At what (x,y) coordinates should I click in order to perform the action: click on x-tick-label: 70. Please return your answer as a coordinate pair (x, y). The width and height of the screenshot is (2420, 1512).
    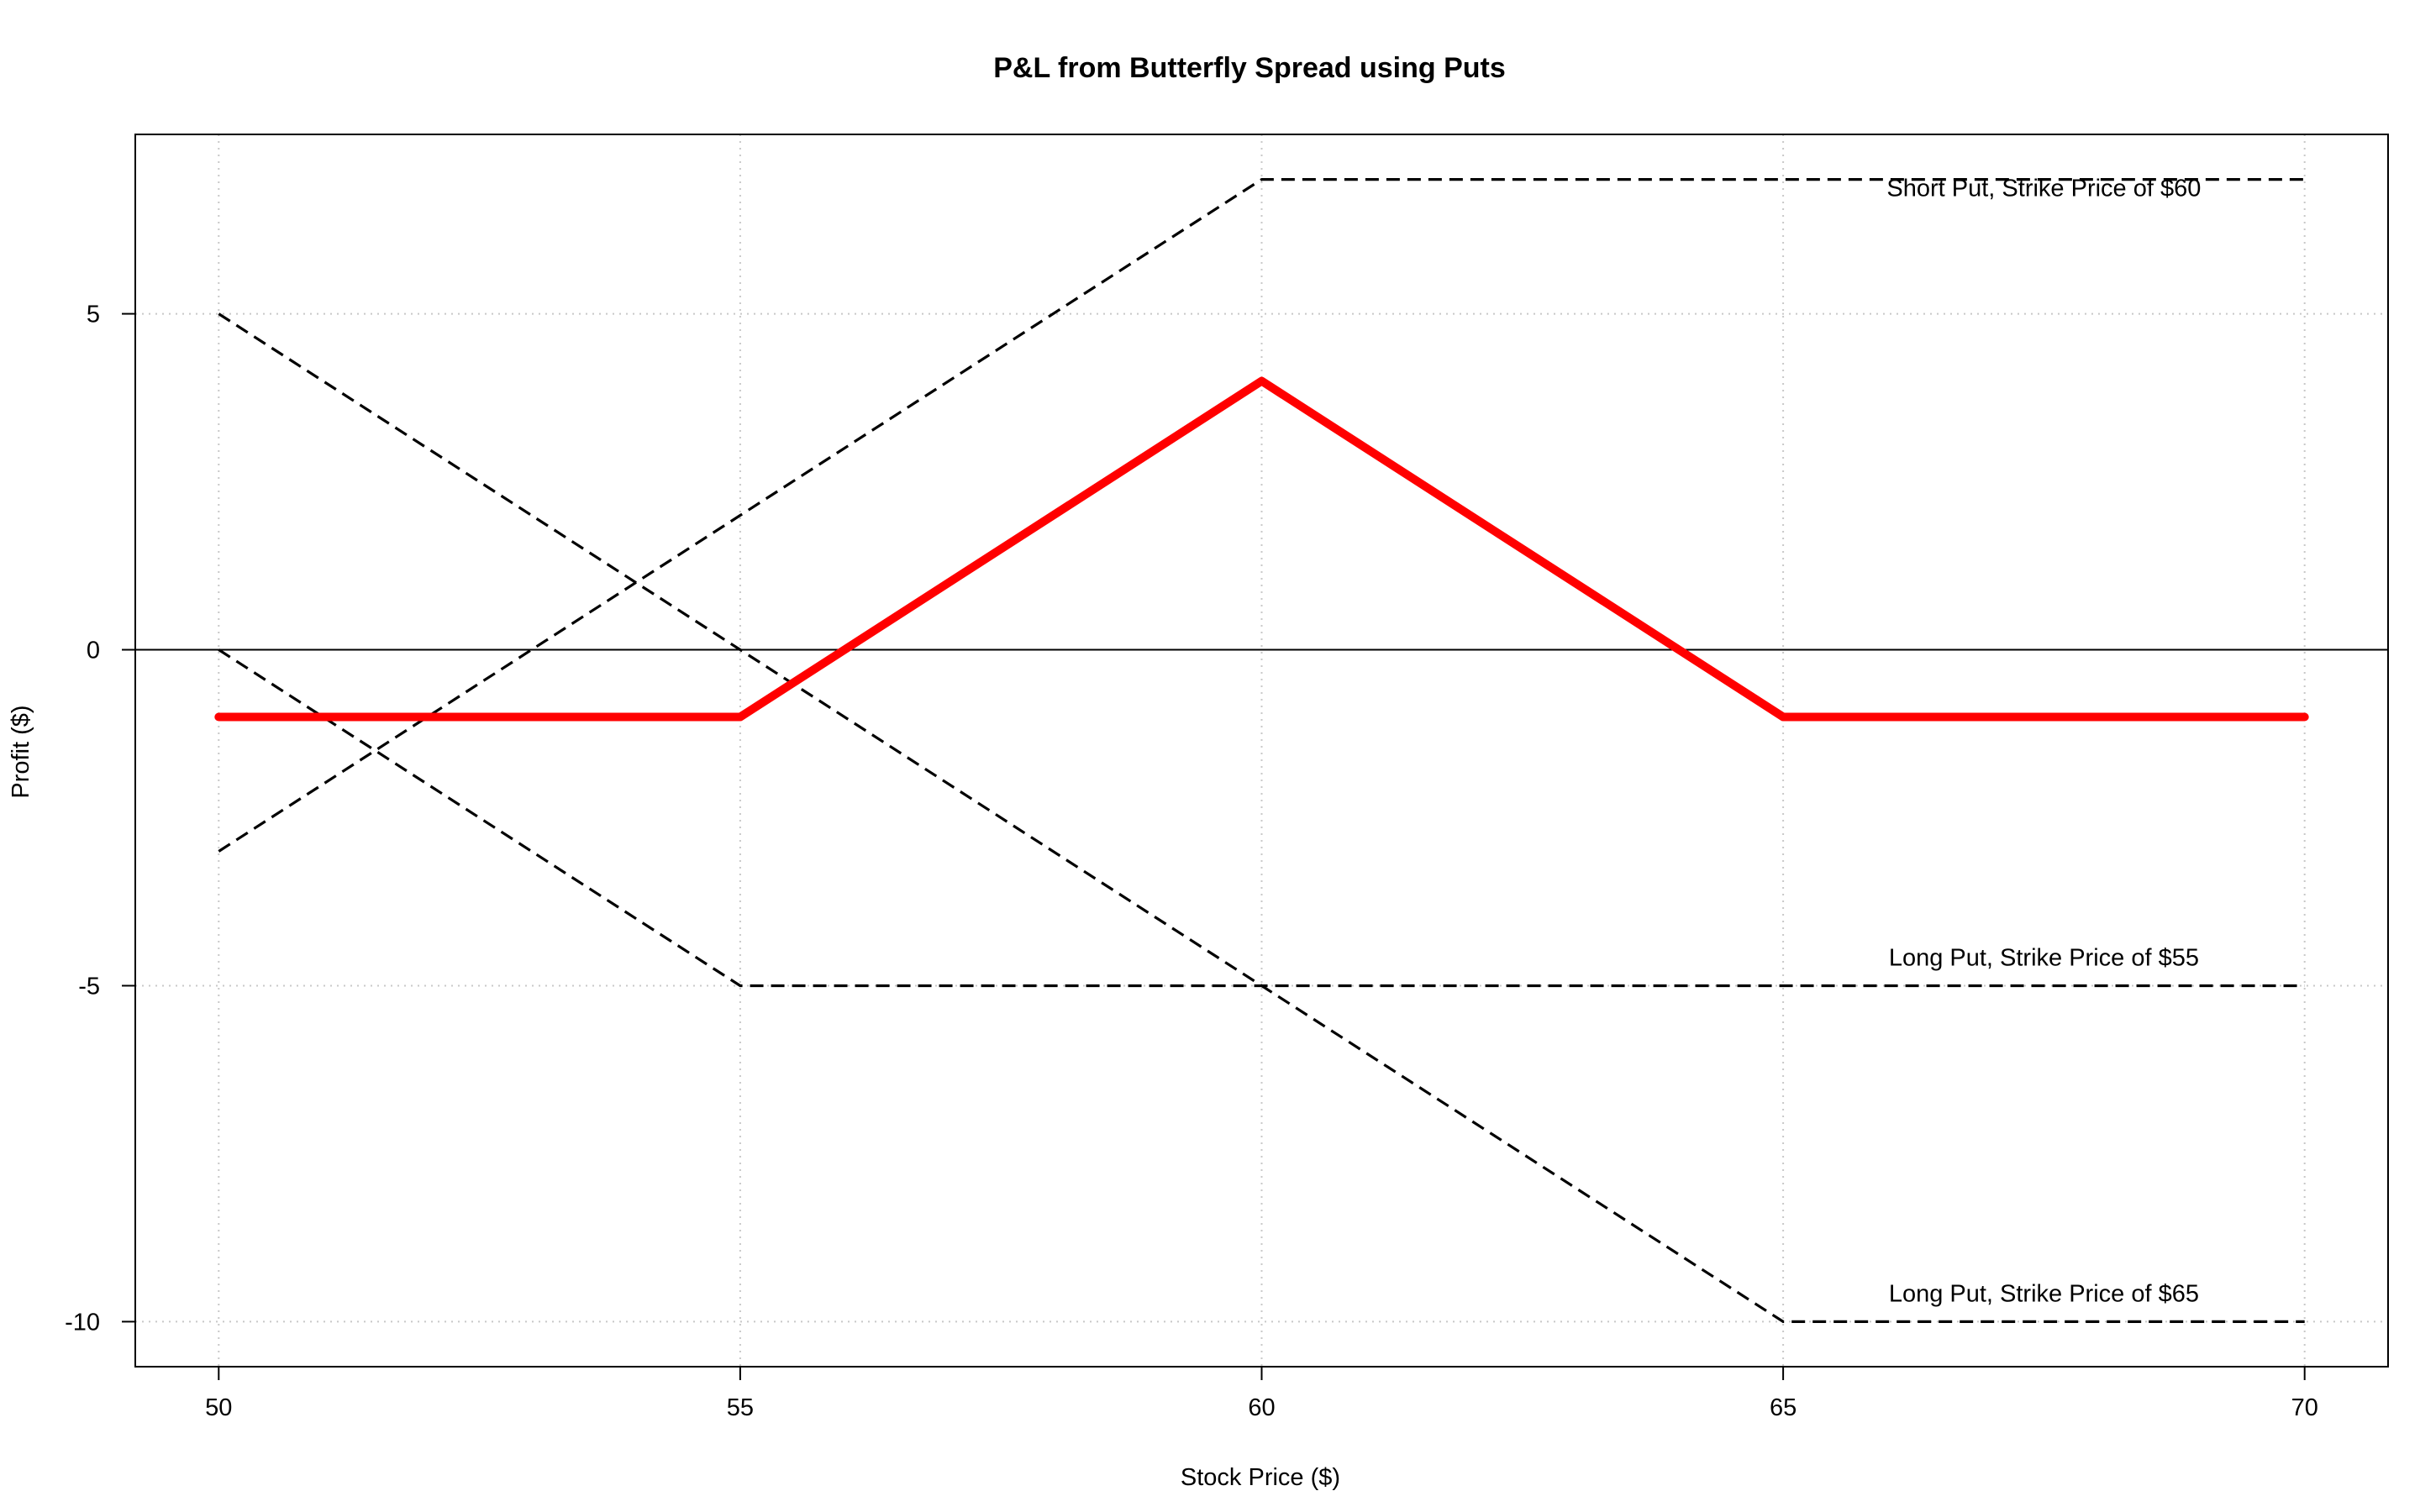
    Looking at the image, I should click on (2304, 1407).